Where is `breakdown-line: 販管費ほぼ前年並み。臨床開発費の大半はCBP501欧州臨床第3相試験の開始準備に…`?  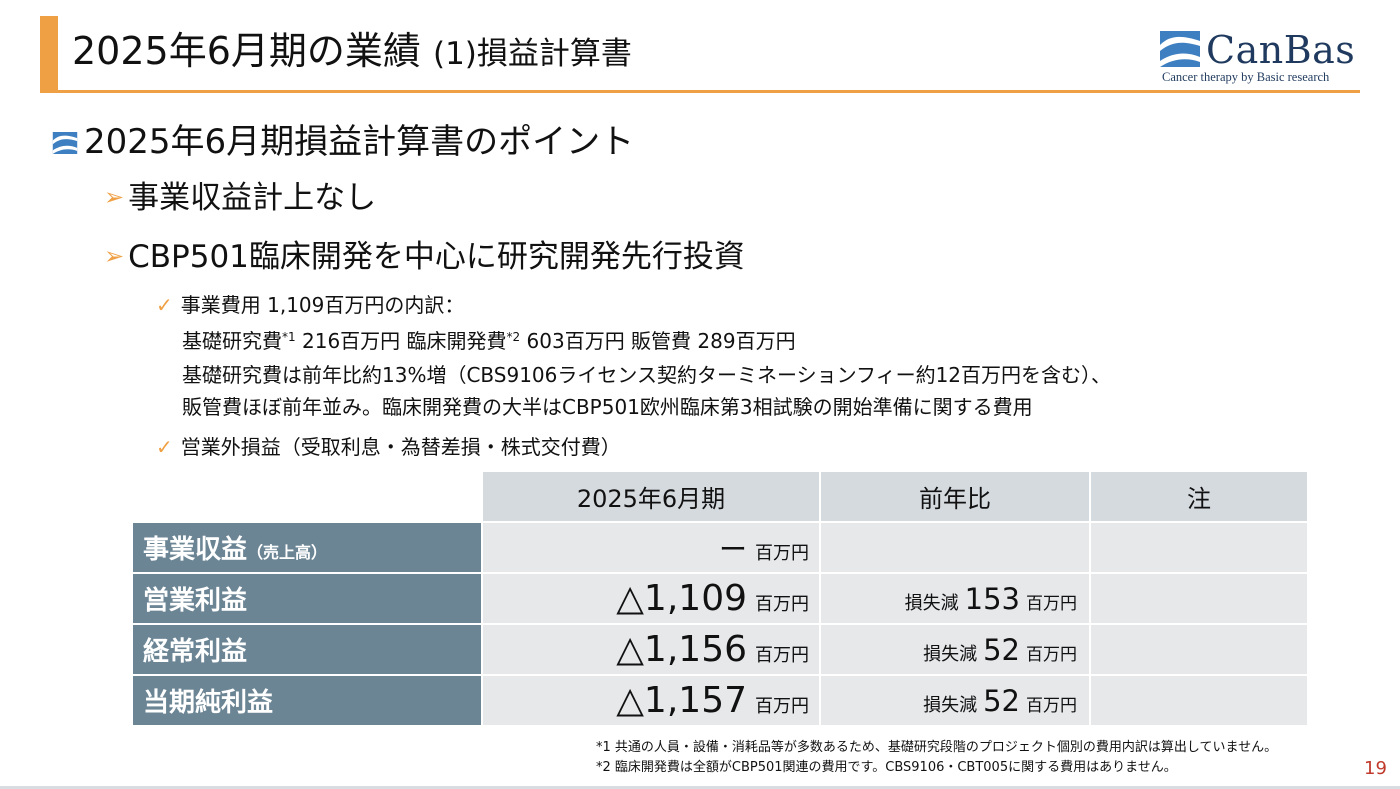
breakdown-line: 販管費ほぼ前年並み。臨床開発費の大半はCBP501欧州臨床第3相試験の開始準備に… is located at coordinates (607, 407).